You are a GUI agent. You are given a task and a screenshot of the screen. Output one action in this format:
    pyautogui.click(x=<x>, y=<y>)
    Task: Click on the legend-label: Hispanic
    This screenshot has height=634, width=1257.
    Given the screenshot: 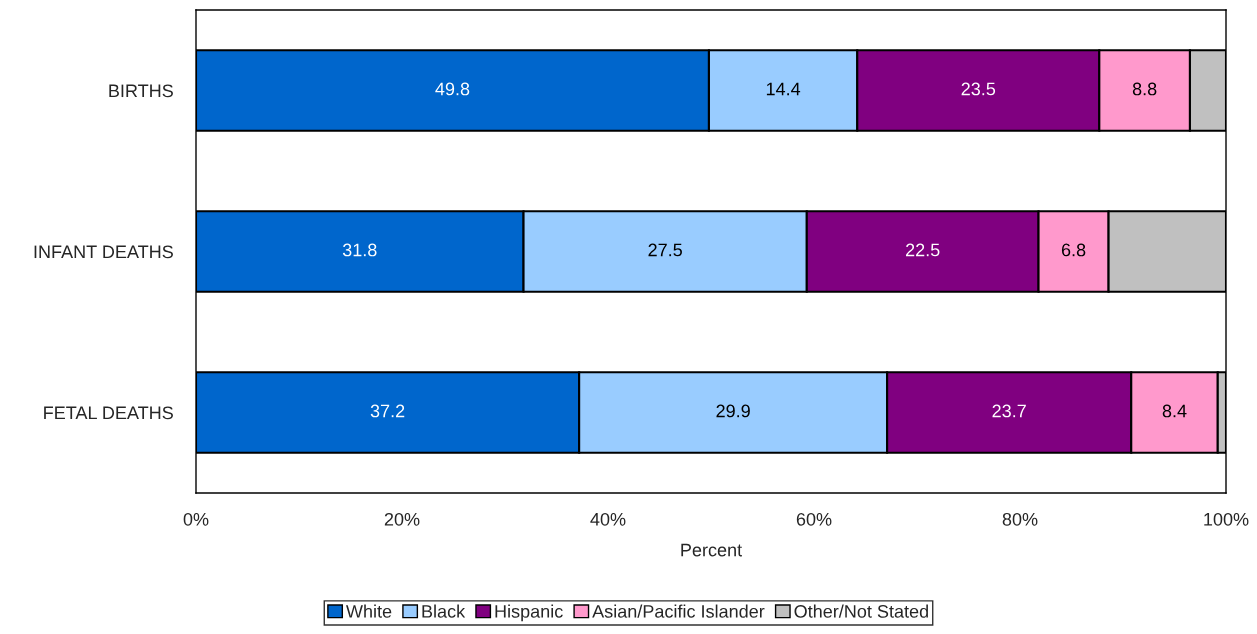 What is the action you would take?
    pyautogui.click(x=529, y=613)
    